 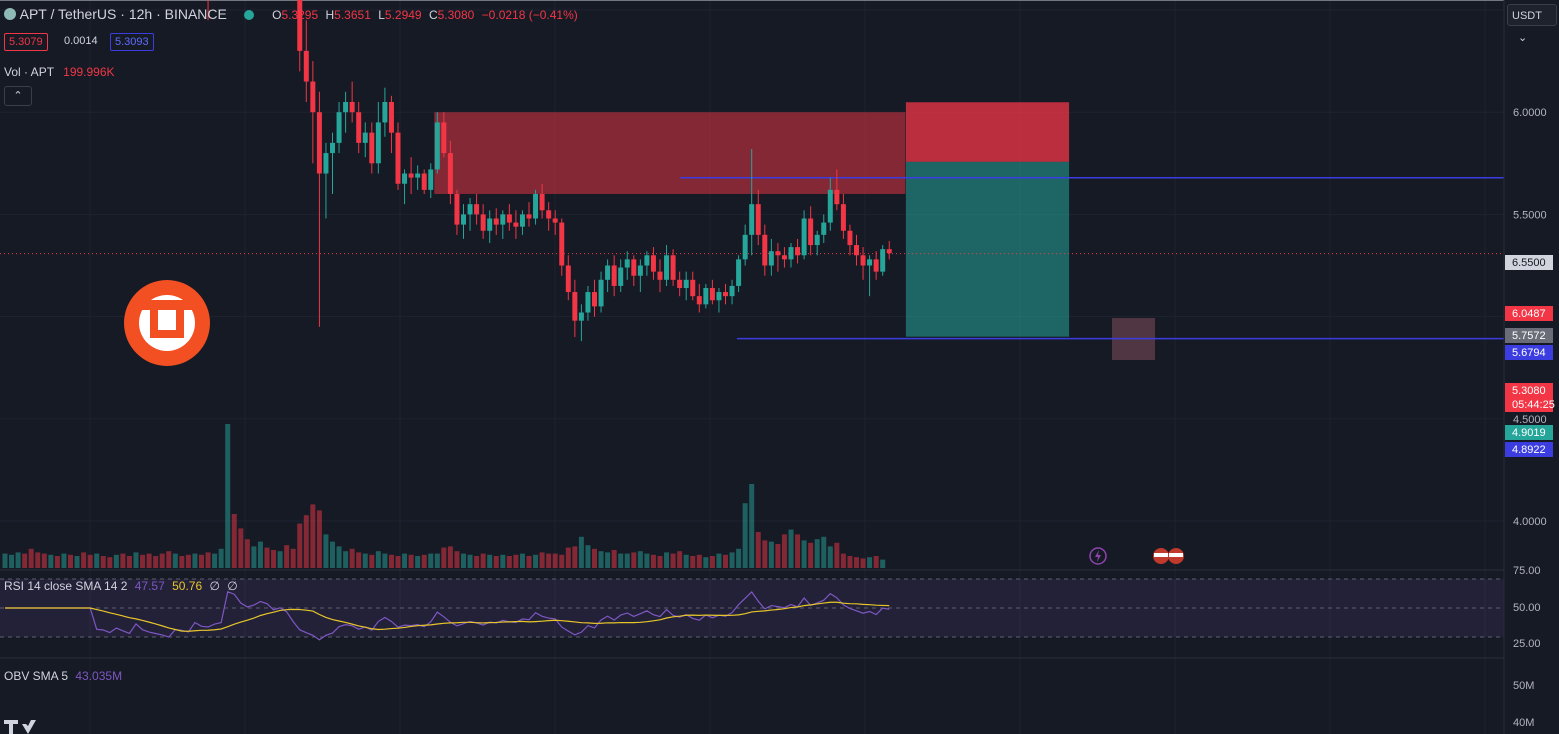 I want to click on price-label-red-sub: 05:44:25, so click(x=1533, y=405).